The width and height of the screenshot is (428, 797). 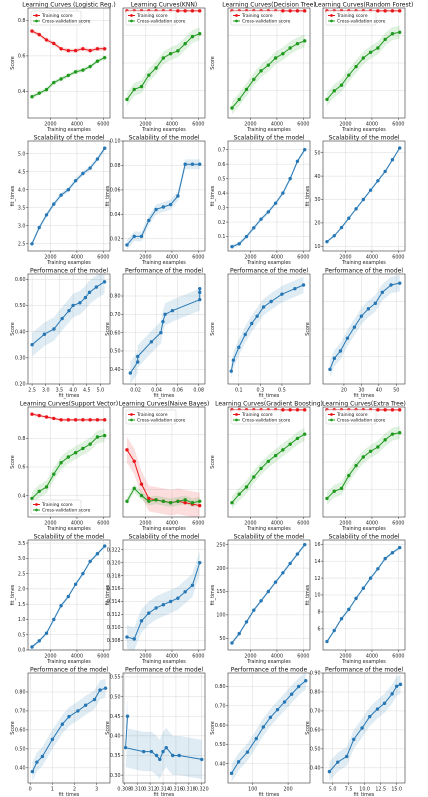 What do you see at coordinates (352, 415) in the screenshot?
I see `legend-training-label: Training score` at bounding box center [352, 415].